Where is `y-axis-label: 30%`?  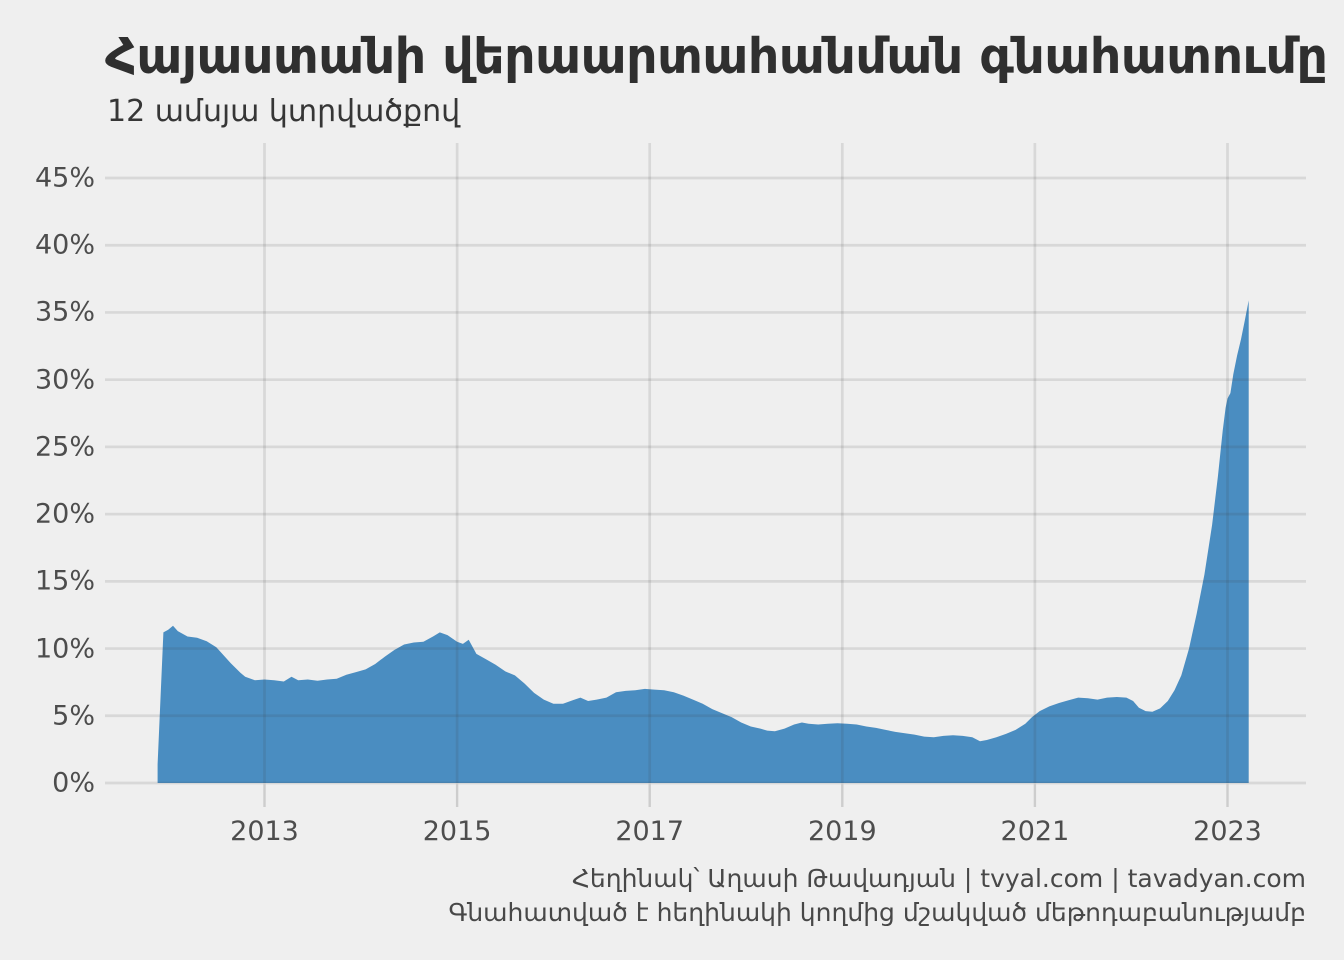 y-axis-label: 30% is located at coordinates (64, 380).